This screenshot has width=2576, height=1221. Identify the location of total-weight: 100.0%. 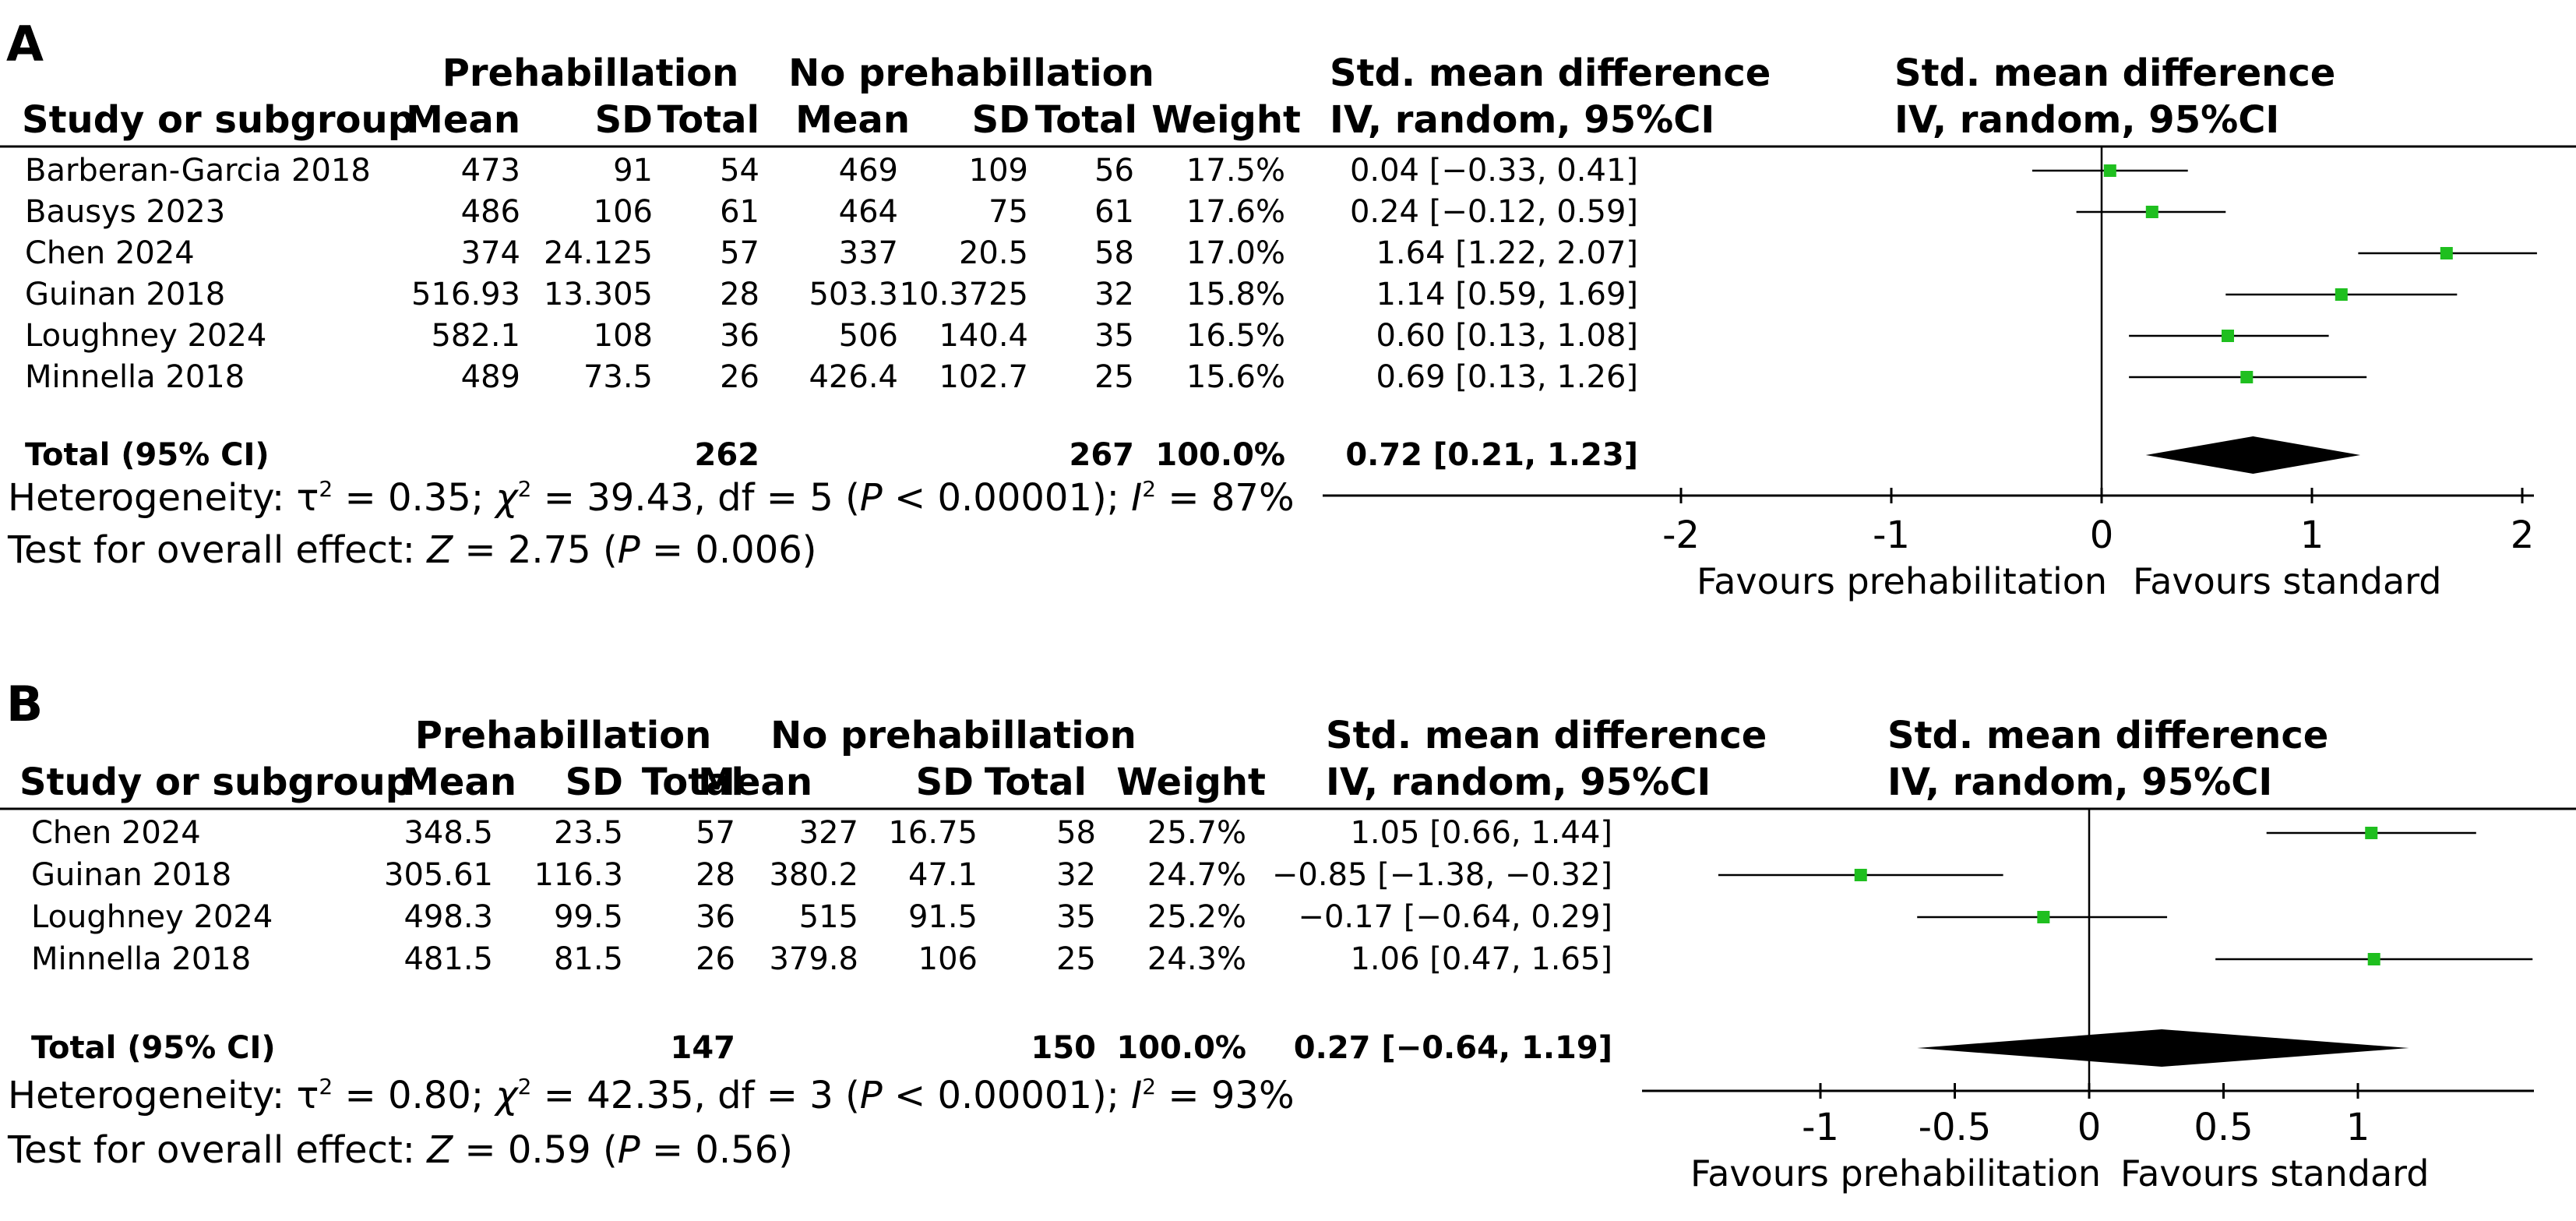
(1220, 455).